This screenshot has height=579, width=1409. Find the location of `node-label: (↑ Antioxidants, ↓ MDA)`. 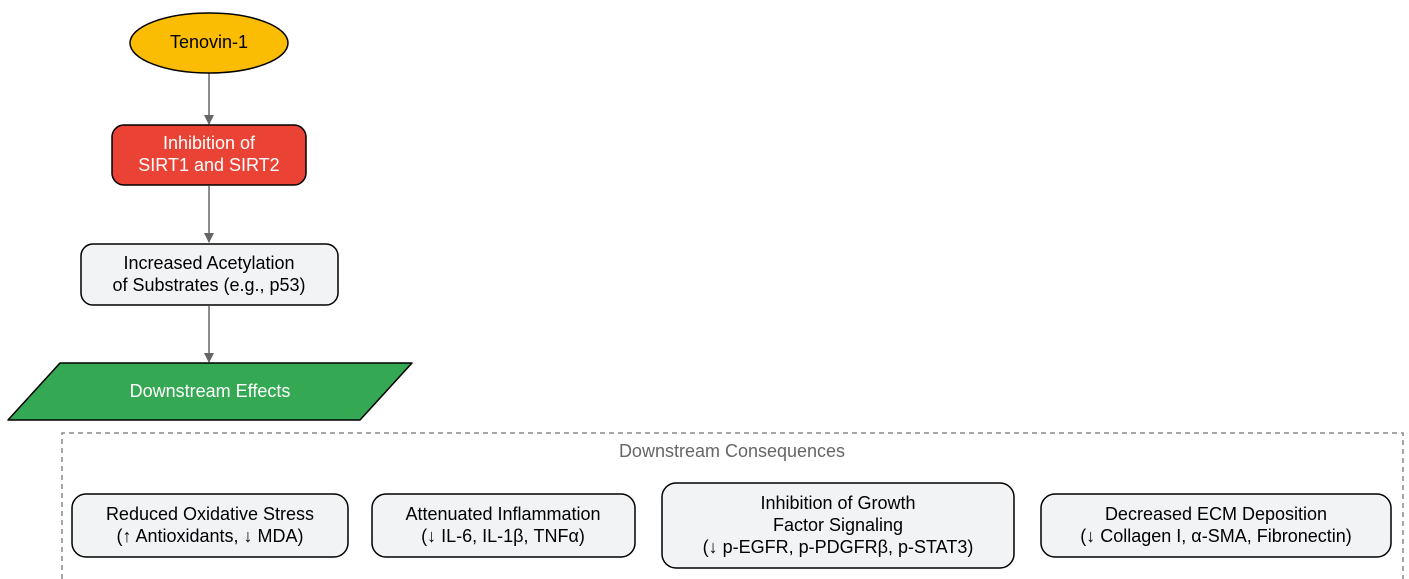

node-label: (↑ Antioxidants, ↓ MDA) is located at coordinates (209, 536).